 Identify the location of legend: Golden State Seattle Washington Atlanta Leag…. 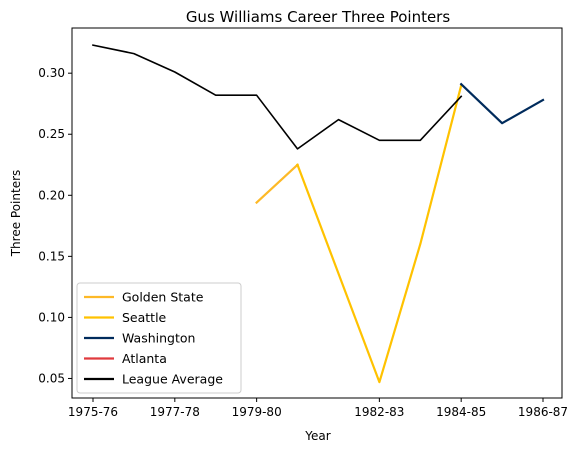
(159, 338).